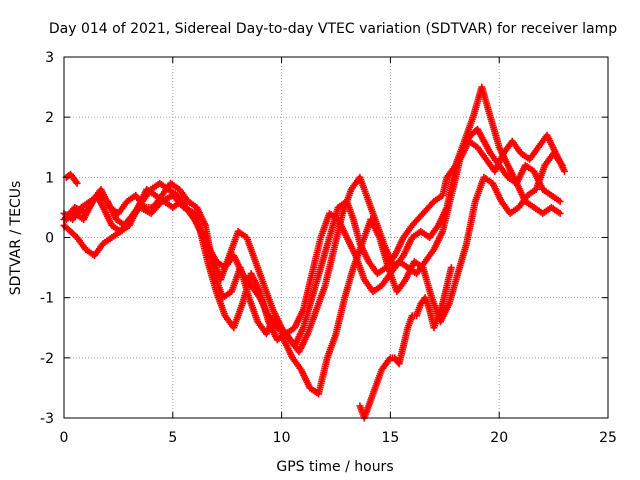  I want to click on x-tick-label: 10, so click(282, 438).